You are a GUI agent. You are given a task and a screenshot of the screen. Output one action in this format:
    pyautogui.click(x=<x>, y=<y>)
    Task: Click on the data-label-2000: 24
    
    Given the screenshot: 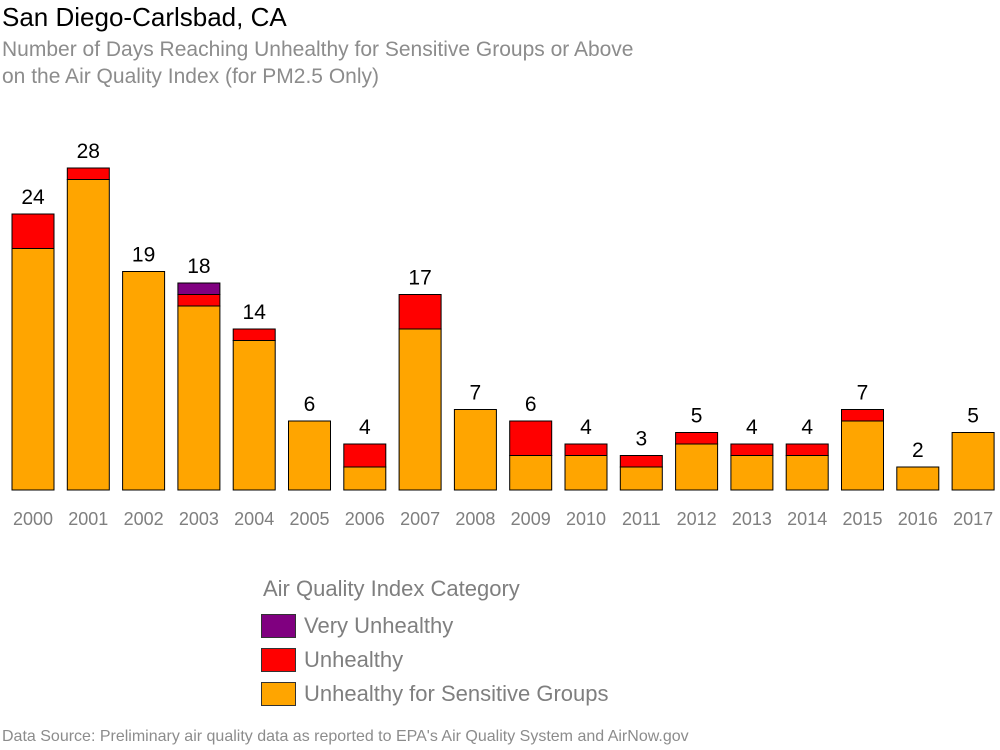 What is the action you would take?
    pyautogui.click(x=33, y=197)
    